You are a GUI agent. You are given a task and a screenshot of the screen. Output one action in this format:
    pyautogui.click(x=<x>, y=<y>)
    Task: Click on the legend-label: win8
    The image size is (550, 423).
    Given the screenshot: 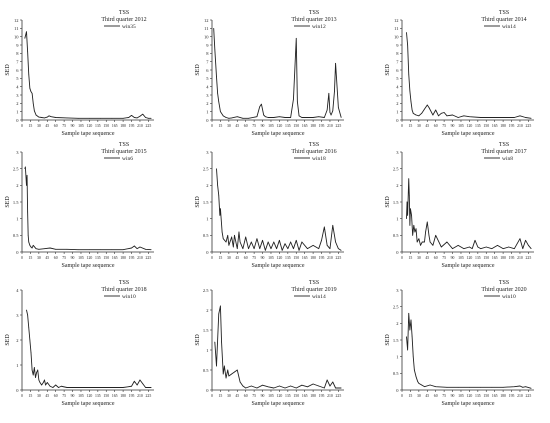 What is the action you would take?
    pyautogui.click(x=507, y=159)
    